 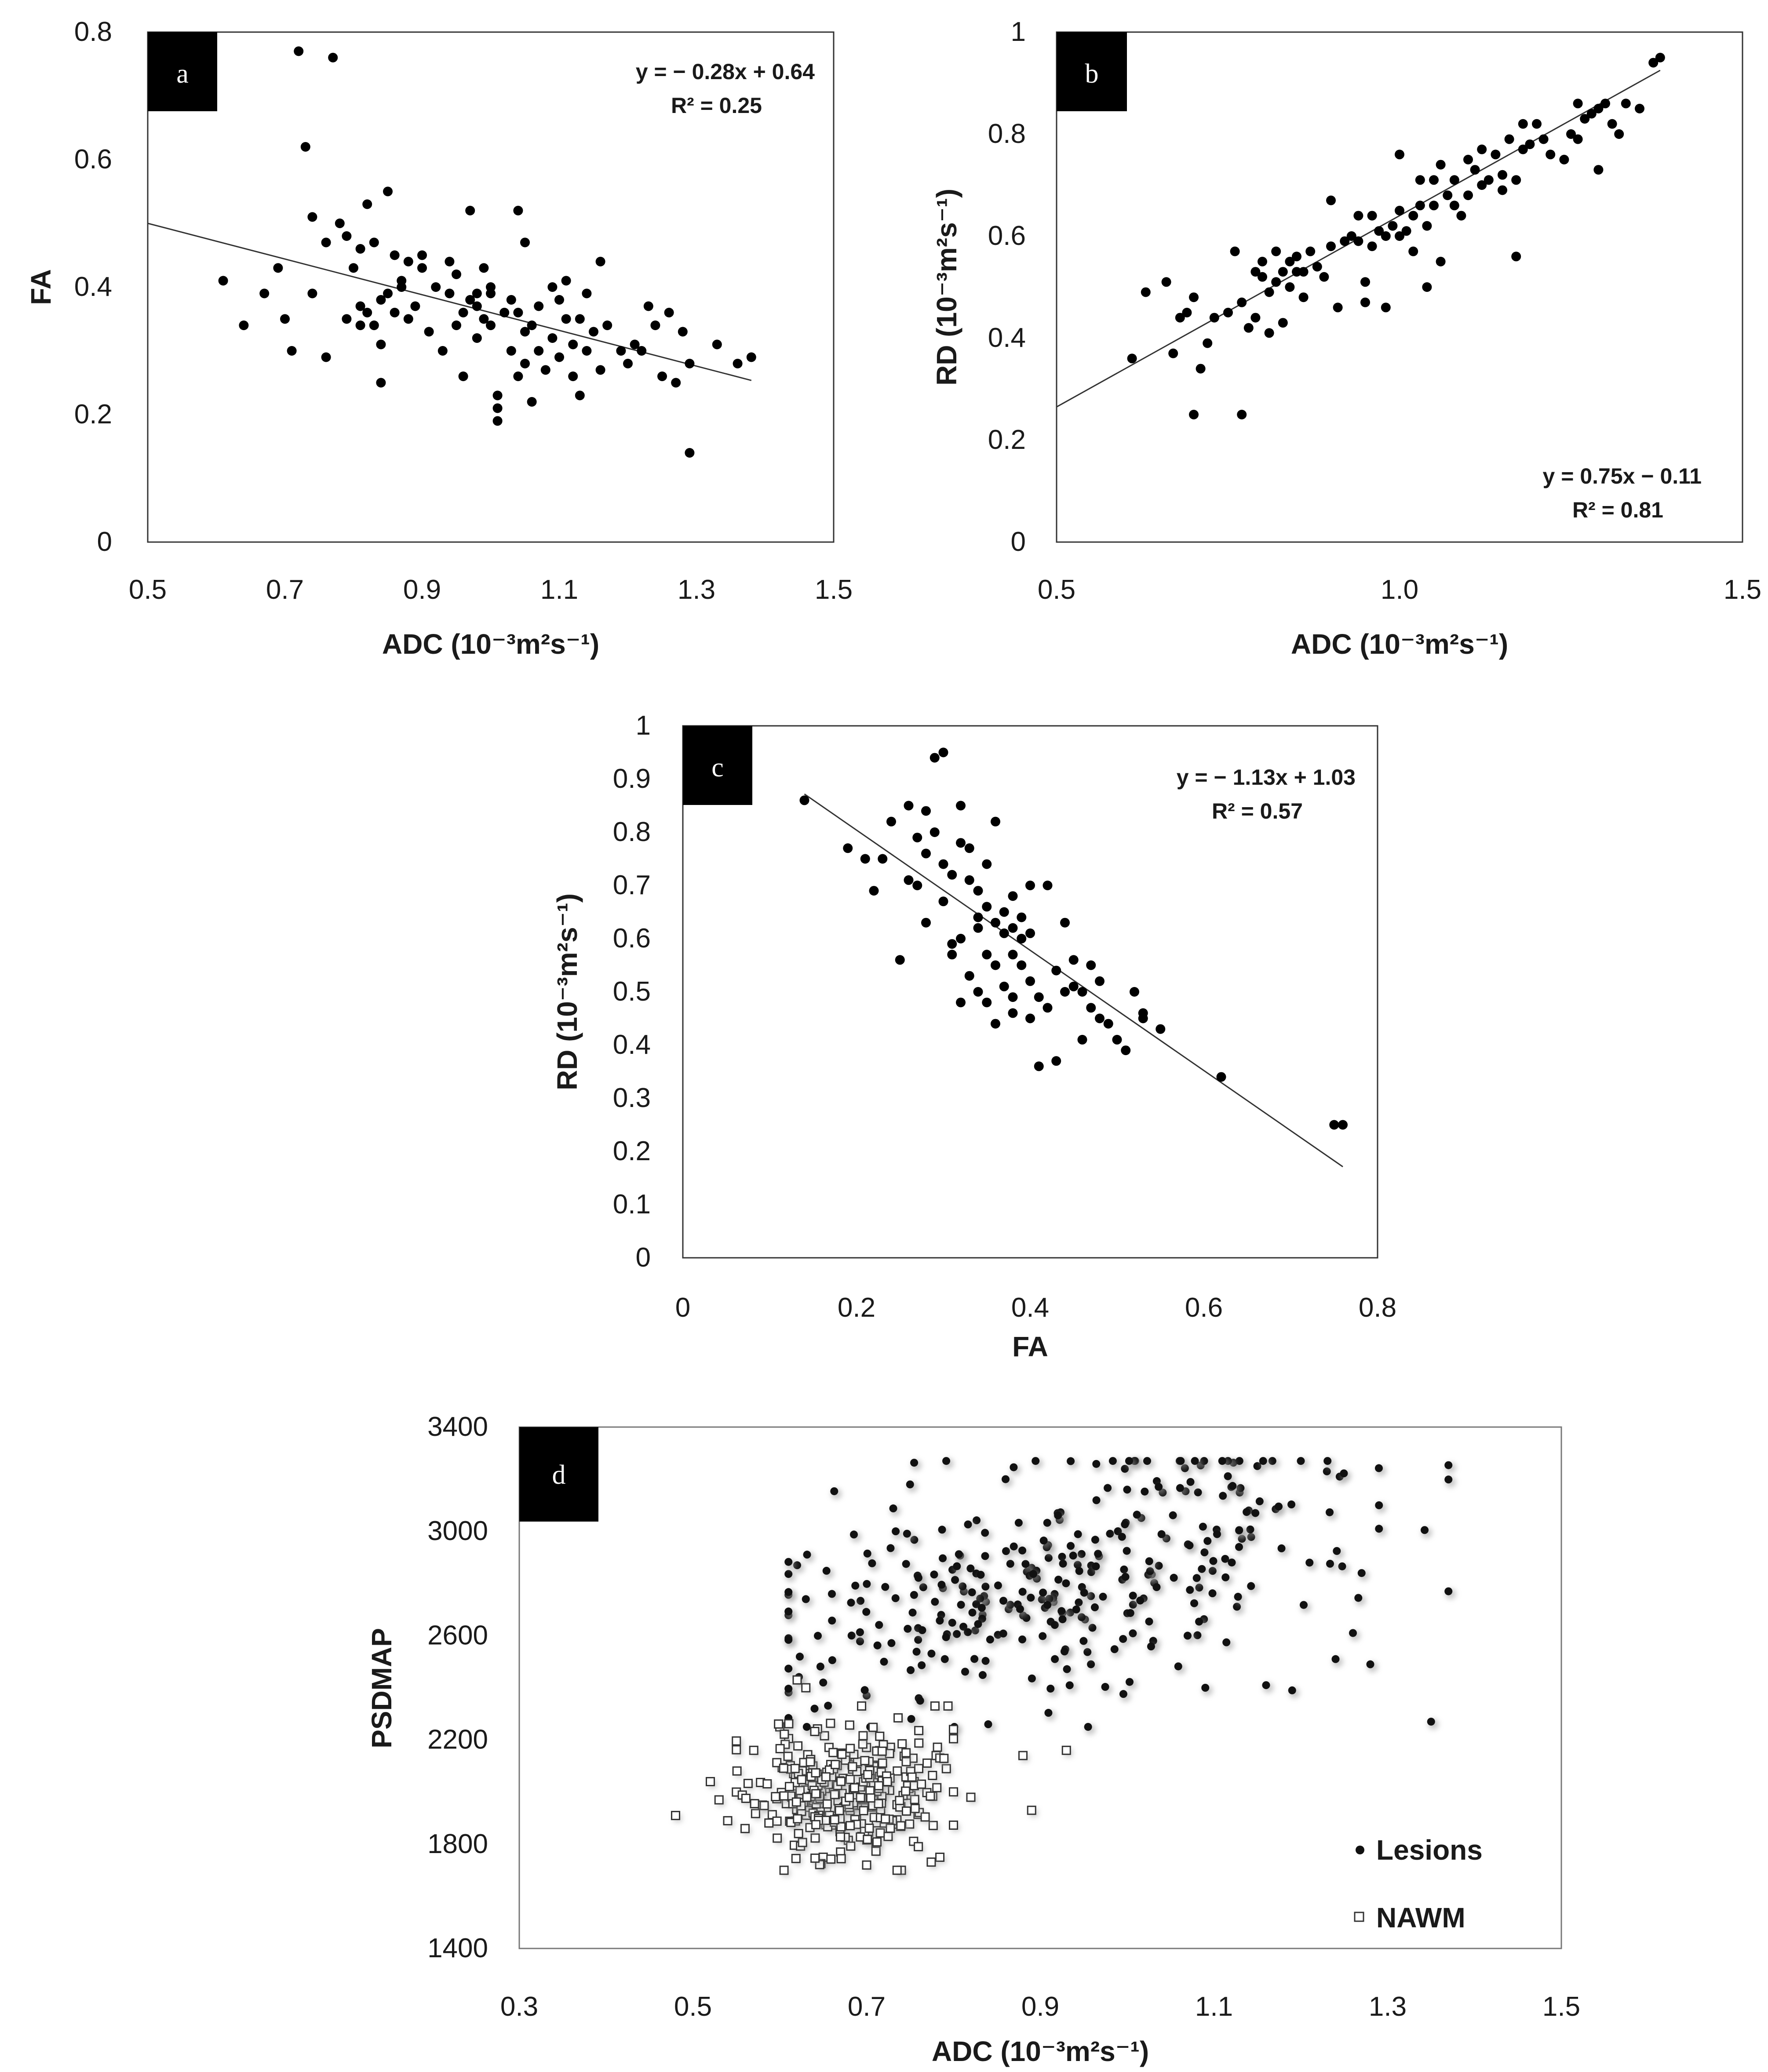 I want to click on panel-label: c, so click(x=717, y=768).